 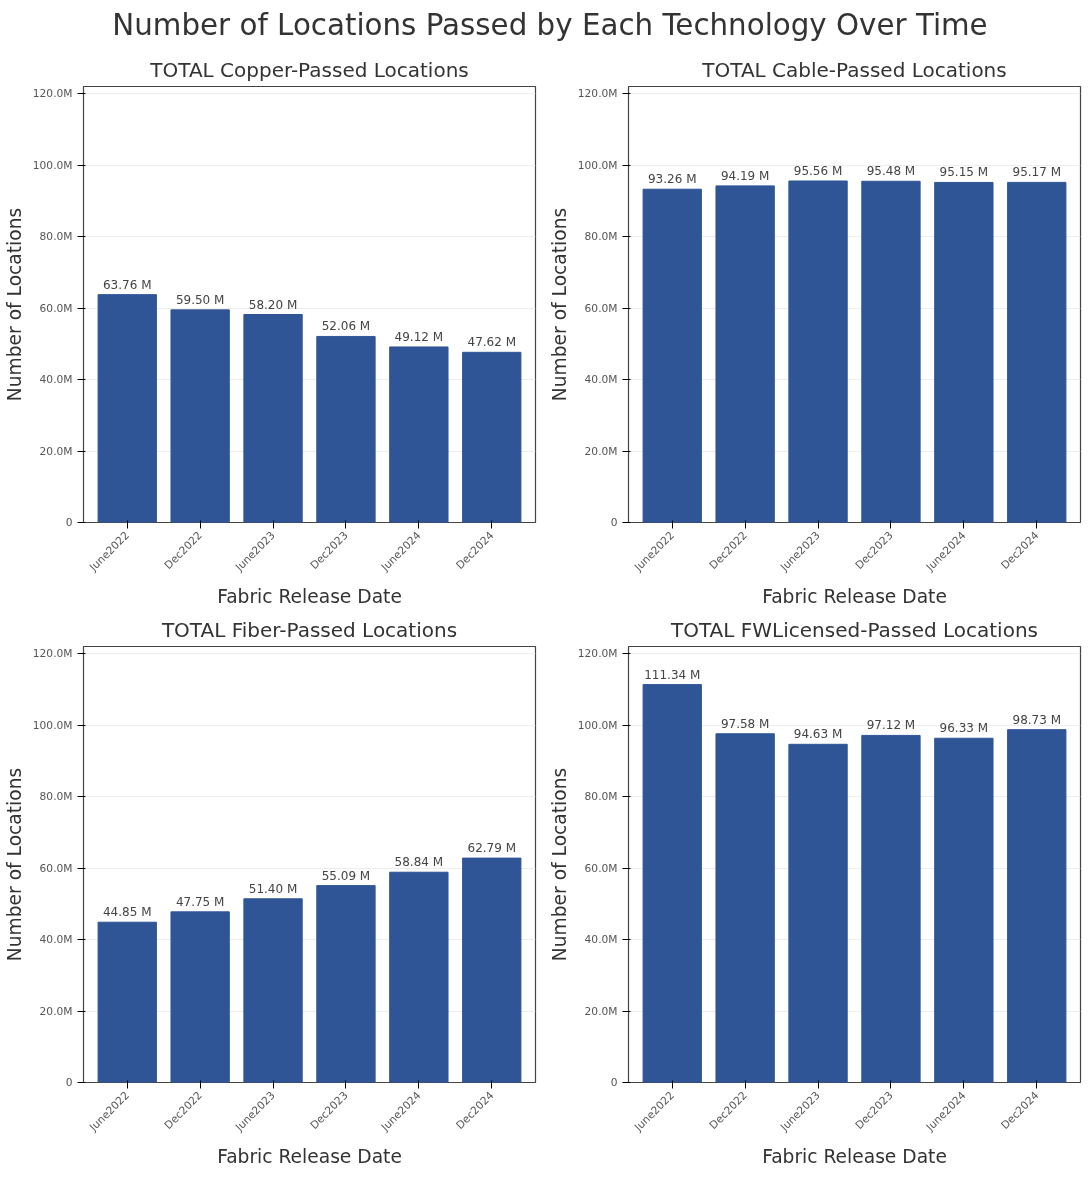 What do you see at coordinates (745, 723) in the screenshot?
I see `data-label: 97.58 M` at bounding box center [745, 723].